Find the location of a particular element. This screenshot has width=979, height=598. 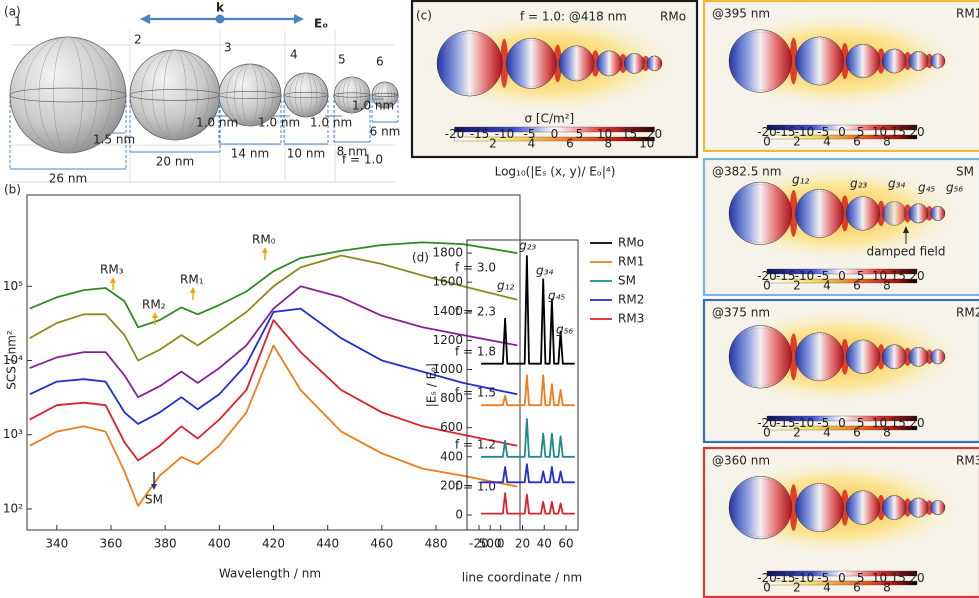

legend-label: RM3 is located at coordinates (631, 319).